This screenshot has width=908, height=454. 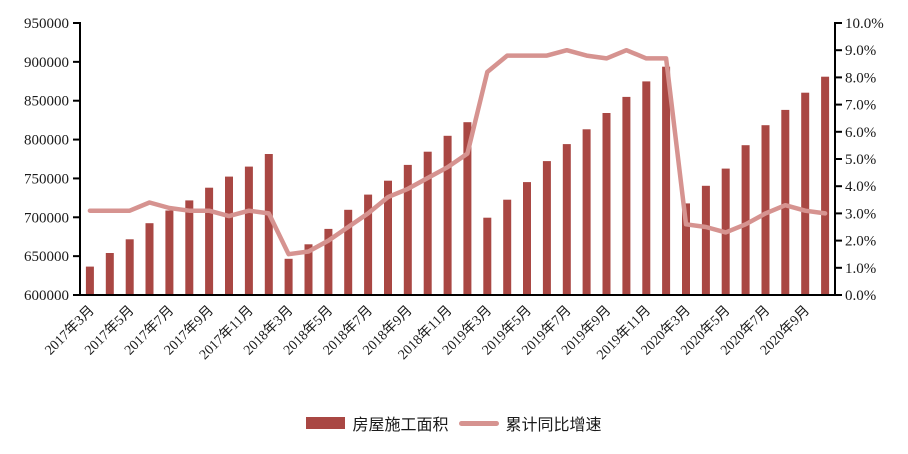 What do you see at coordinates (785, 202) in the screenshot?
I see `bar-2020年8月` at bounding box center [785, 202].